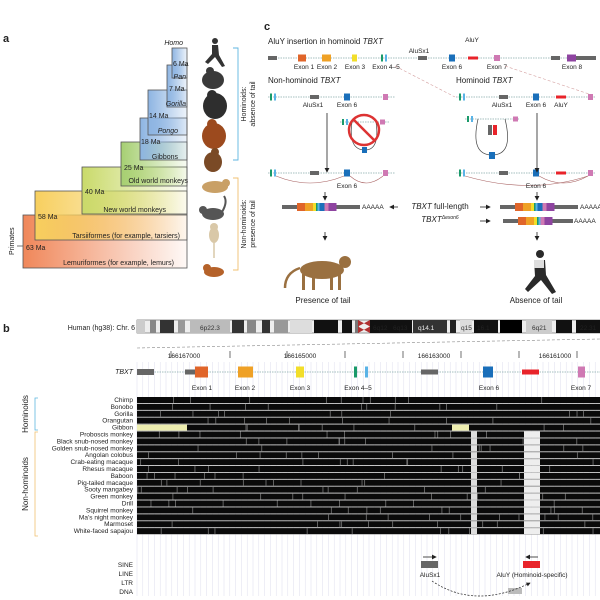 Image resolution: width=600 pixels, height=600 pixels. I want to click on orangutan-icon, so click(214, 134).